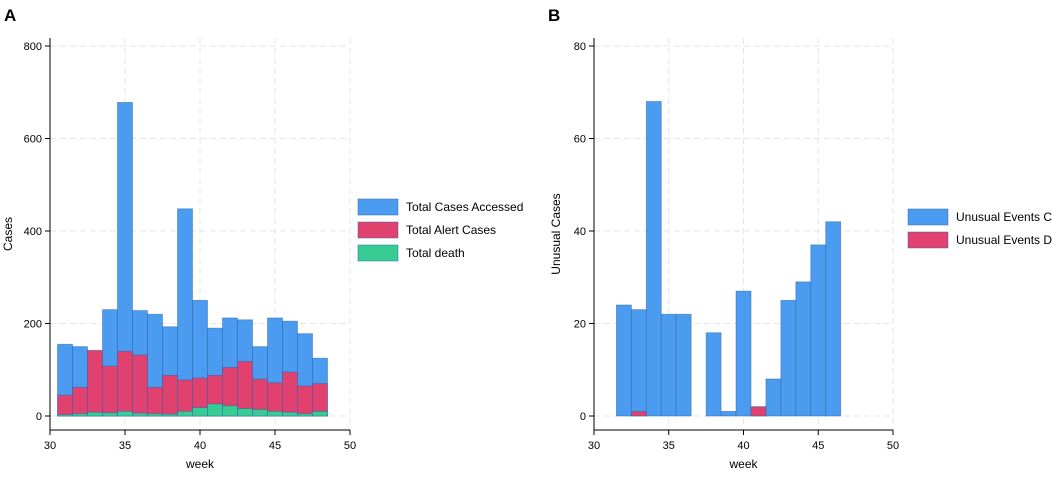 This screenshot has width=1052, height=479. I want to click on panel-b-series-unusual-events-case, so click(729, 259).